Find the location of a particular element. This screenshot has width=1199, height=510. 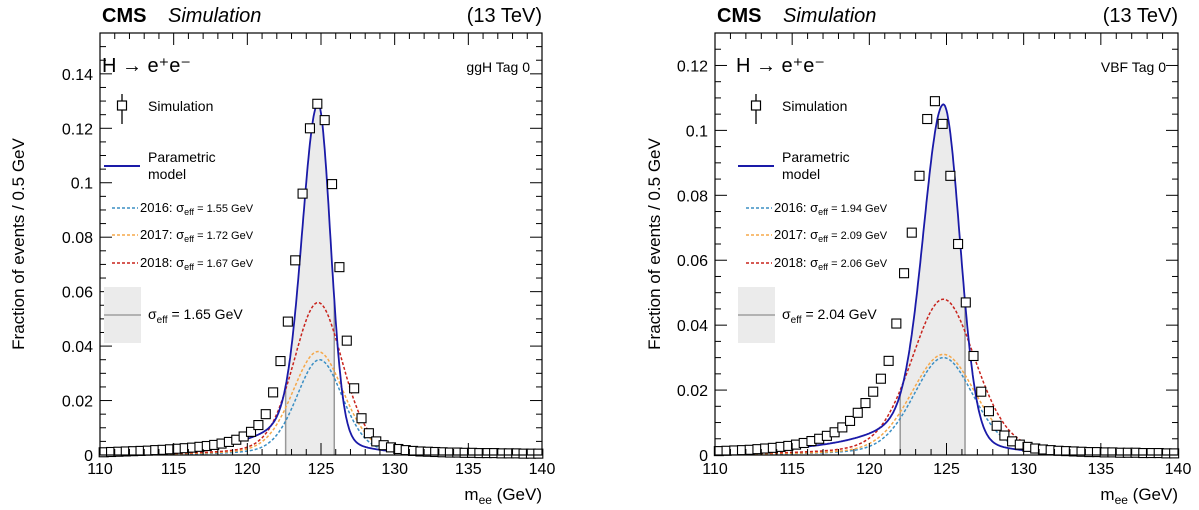

category-label: ggH Tag 0 is located at coordinates (498, 67).